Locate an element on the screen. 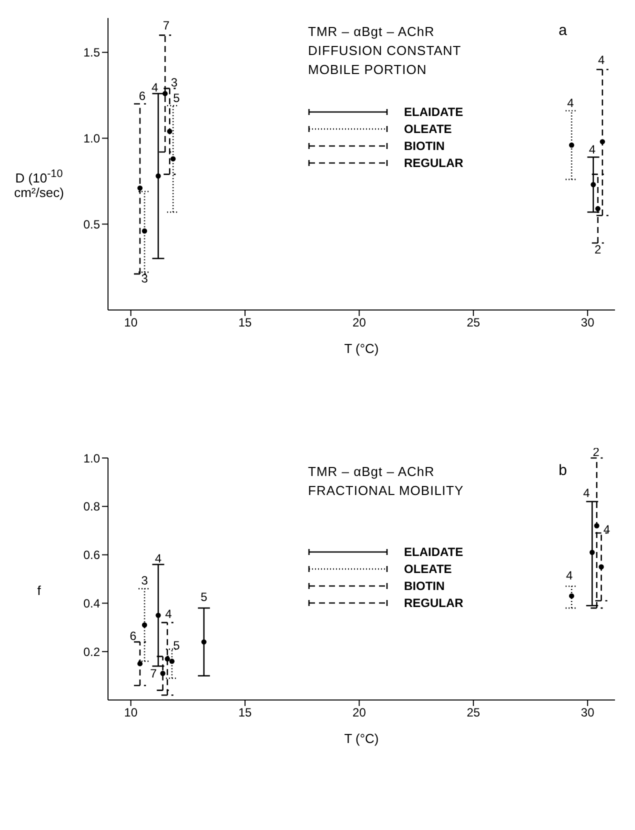  y-tick-label: 0.5 is located at coordinates (91, 224).